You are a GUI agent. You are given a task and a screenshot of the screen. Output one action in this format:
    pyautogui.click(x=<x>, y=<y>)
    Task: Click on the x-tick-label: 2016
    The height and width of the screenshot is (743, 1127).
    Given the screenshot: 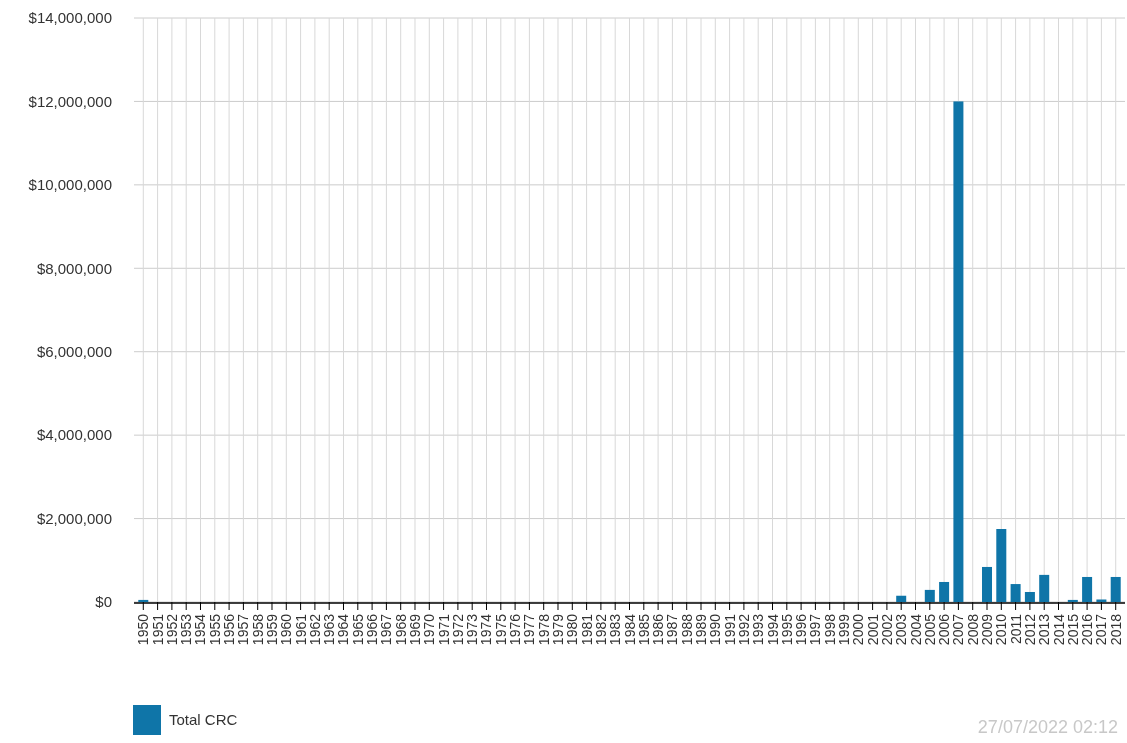 What is the action you would take?
    pyautogui.click(x=1087, y=629)
    